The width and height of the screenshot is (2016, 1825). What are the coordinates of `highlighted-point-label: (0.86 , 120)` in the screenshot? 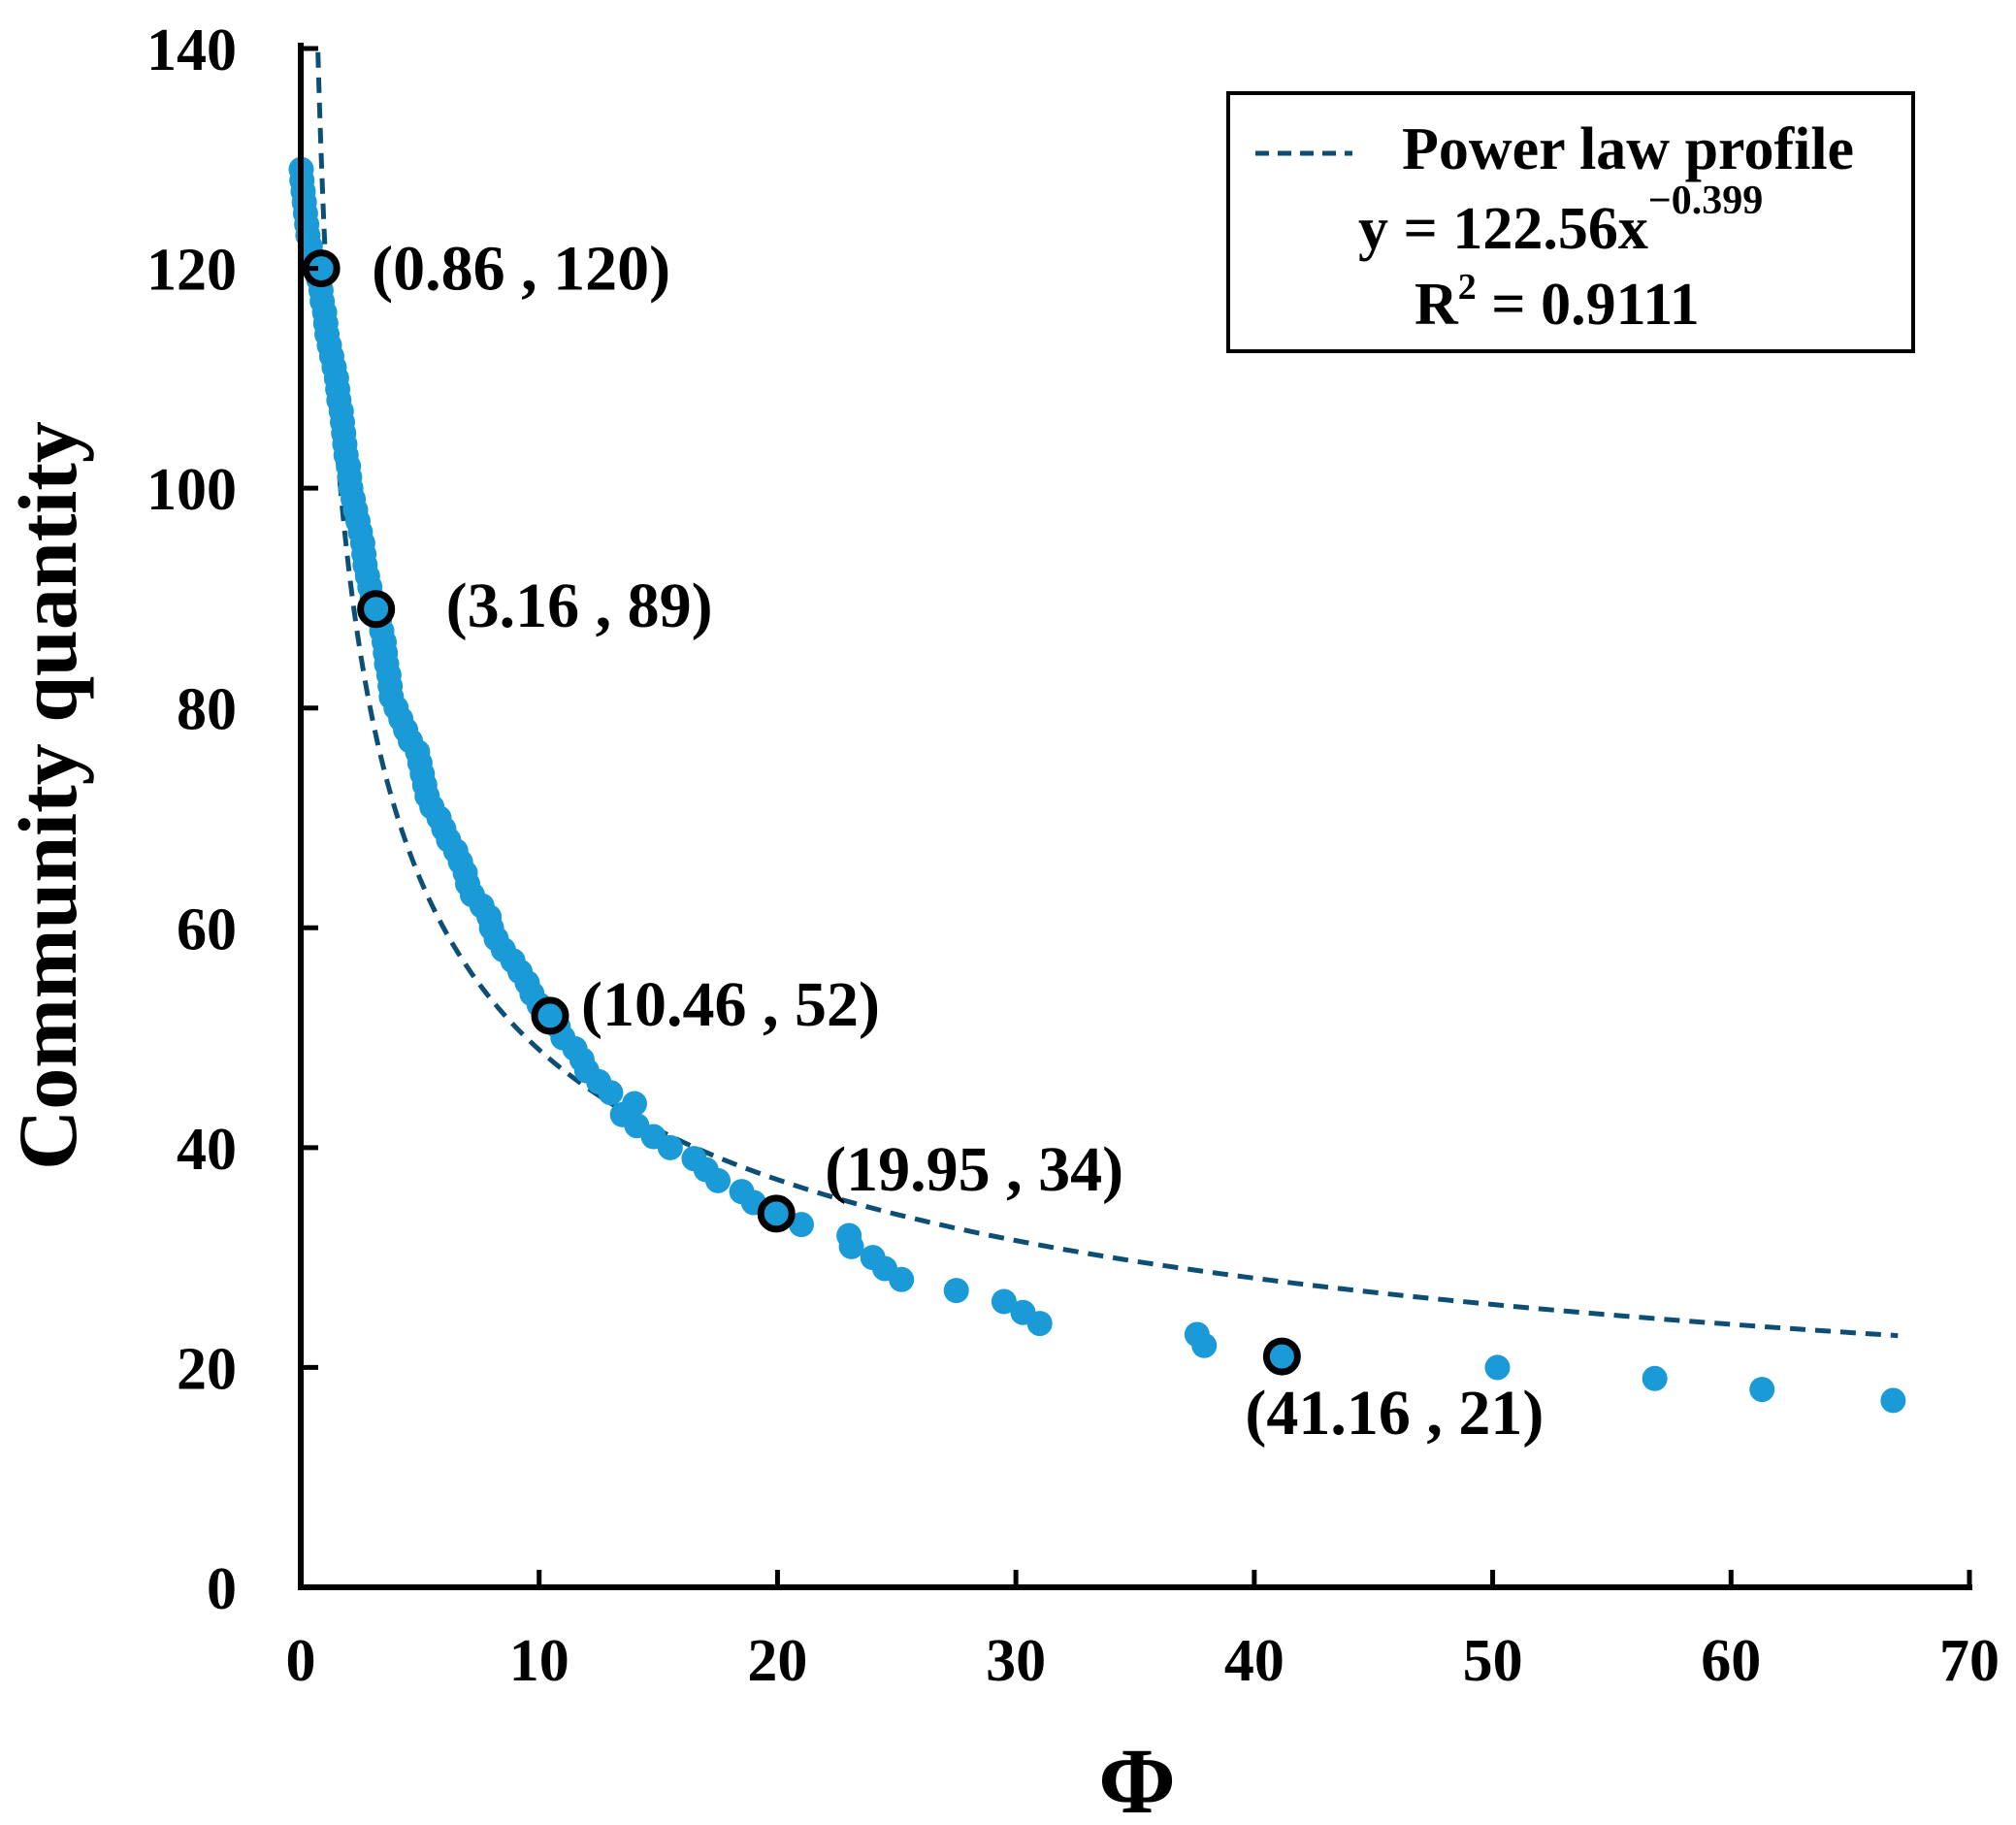 It's located at (521, 270).